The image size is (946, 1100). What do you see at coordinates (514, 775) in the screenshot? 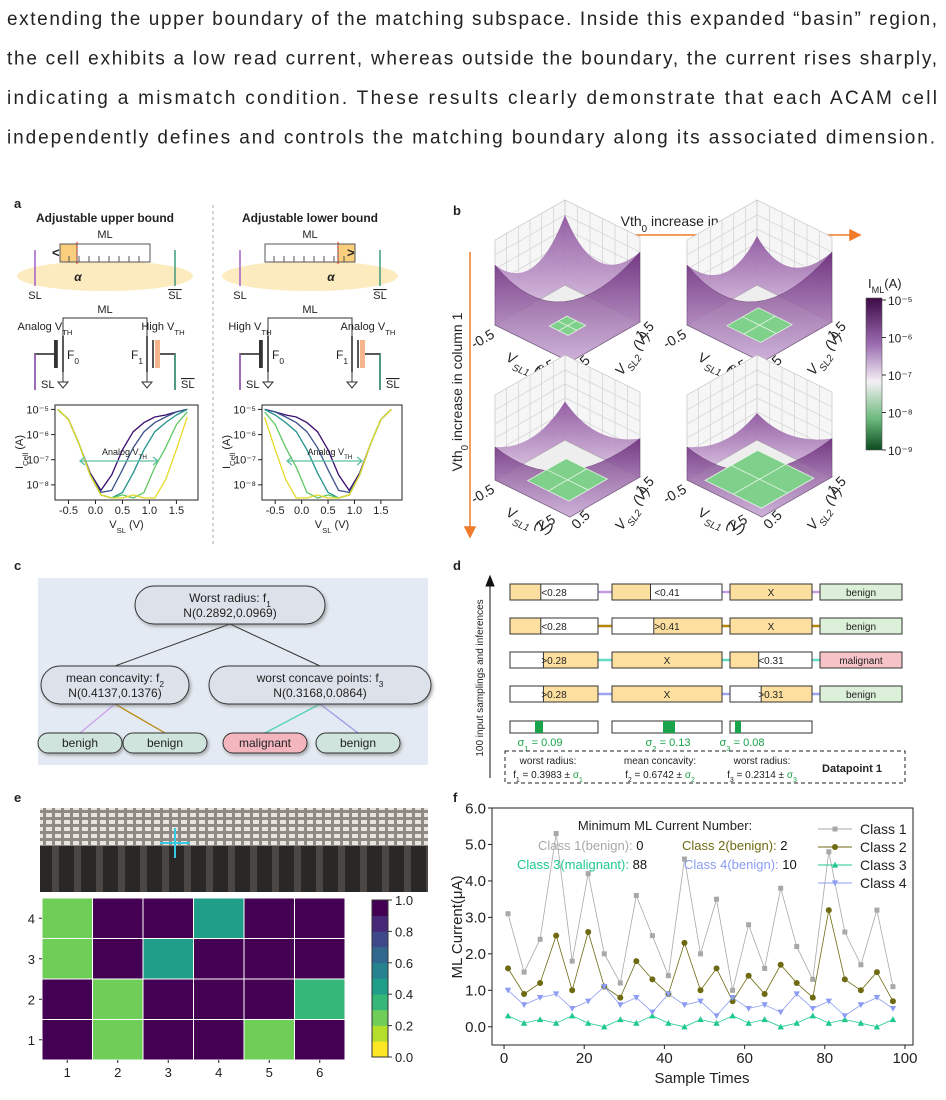
I see `text-part: f` at bounding box center [514, 775].